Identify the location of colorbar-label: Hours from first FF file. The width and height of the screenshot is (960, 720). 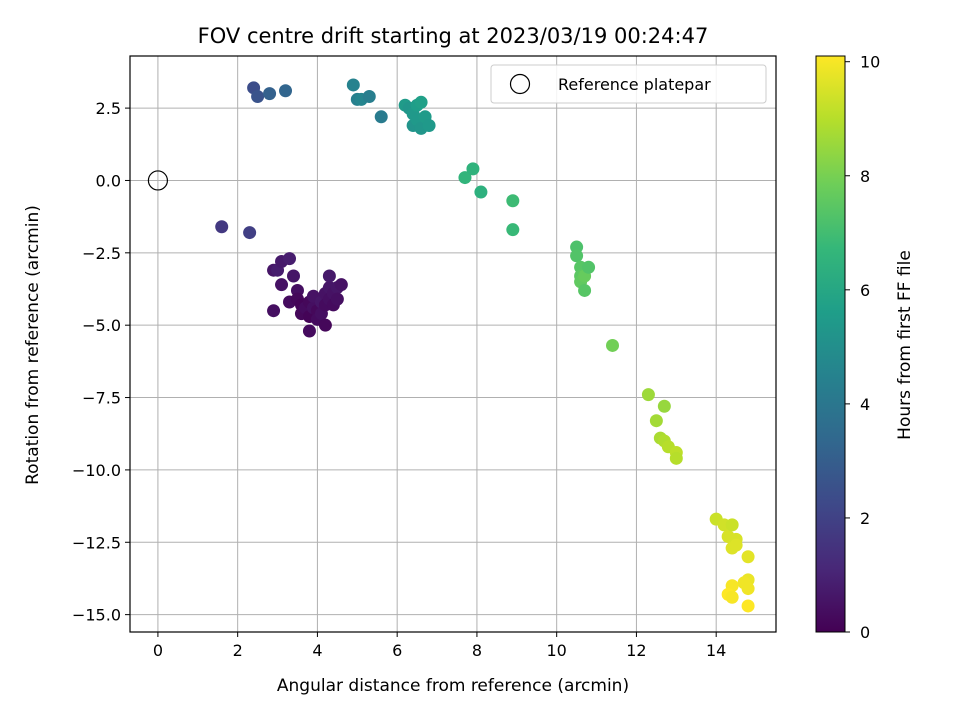
(905, 345).